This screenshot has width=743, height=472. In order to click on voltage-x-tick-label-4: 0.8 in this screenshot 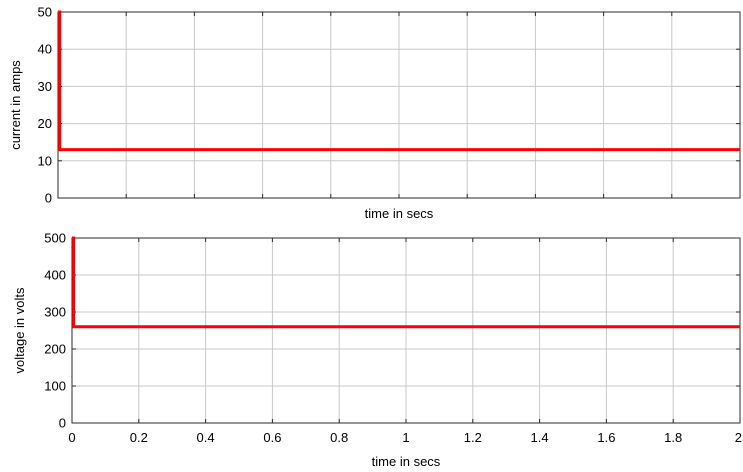, I will do `click(339, 437)`.